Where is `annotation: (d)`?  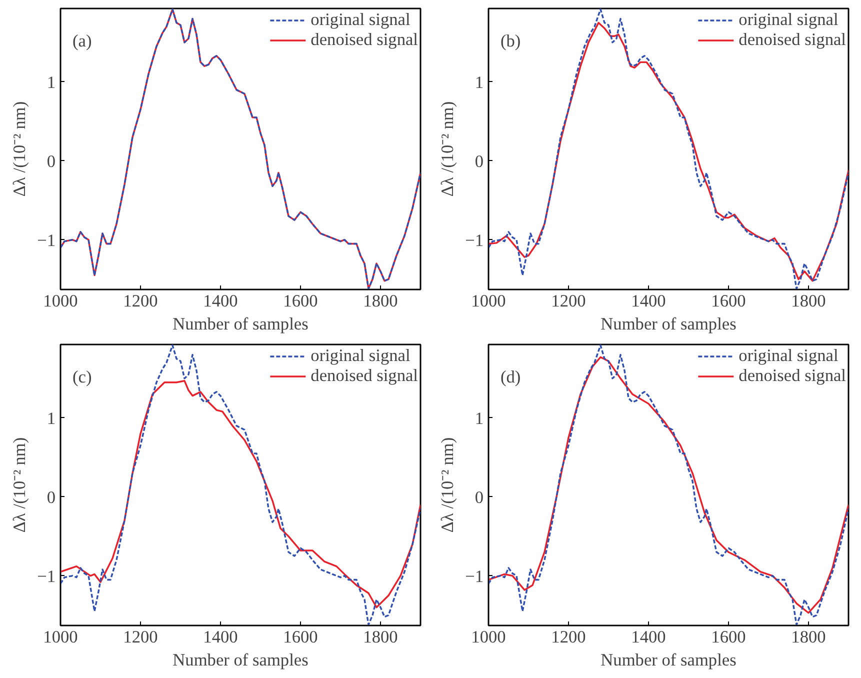 annotation: (d) is located at coordinates (510, 377).